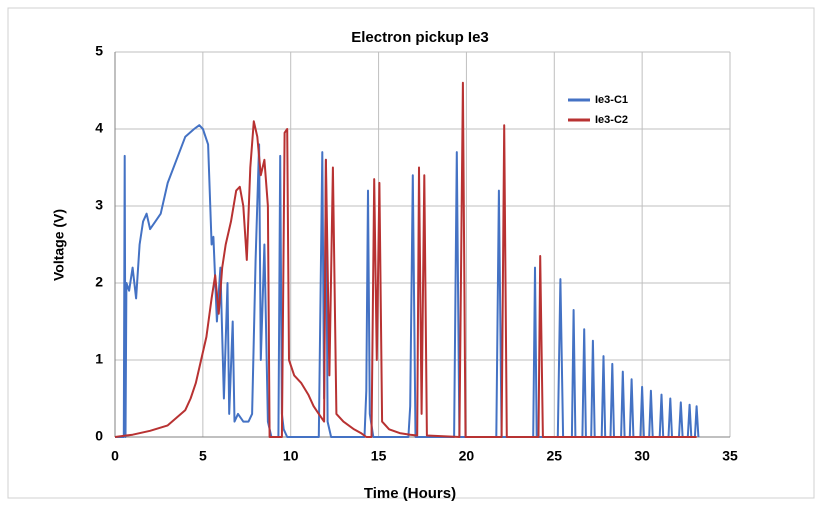  What do you see at coordinates (99, 359) in the screenshot?
I see `y-tick-label: 1` at bounding box center [99, 359].